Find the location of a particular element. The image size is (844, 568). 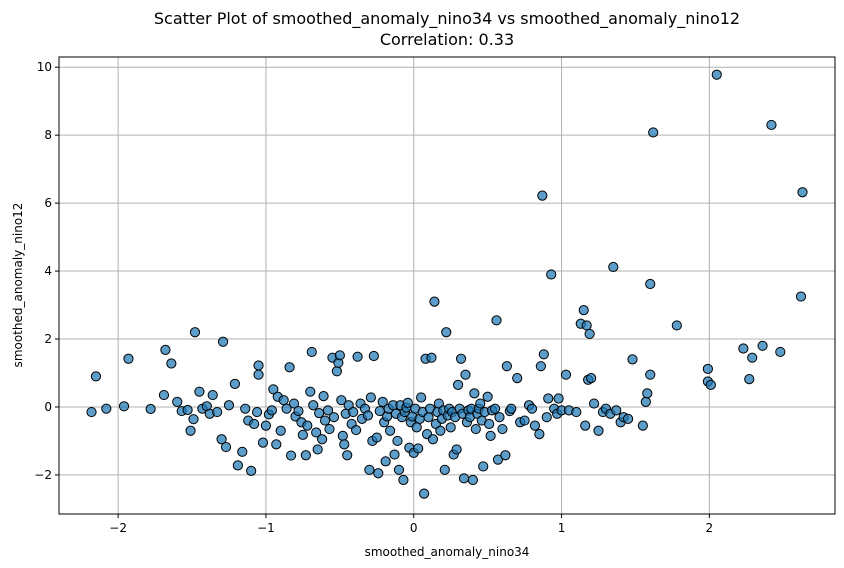

x-axis-ticks: −2 −1 0 1 2 is located at coordinates (411, 524).